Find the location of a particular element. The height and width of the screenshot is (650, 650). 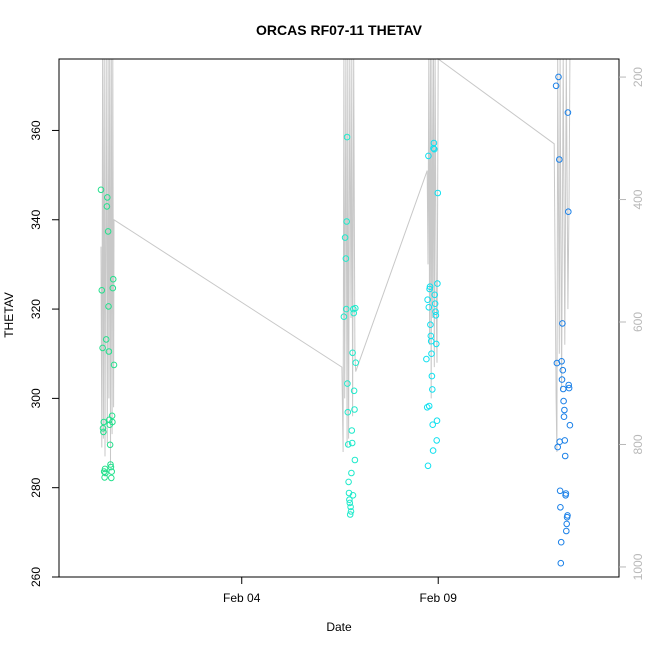

x-tick-label: Feb 09 is located at coordinates (439, 598).